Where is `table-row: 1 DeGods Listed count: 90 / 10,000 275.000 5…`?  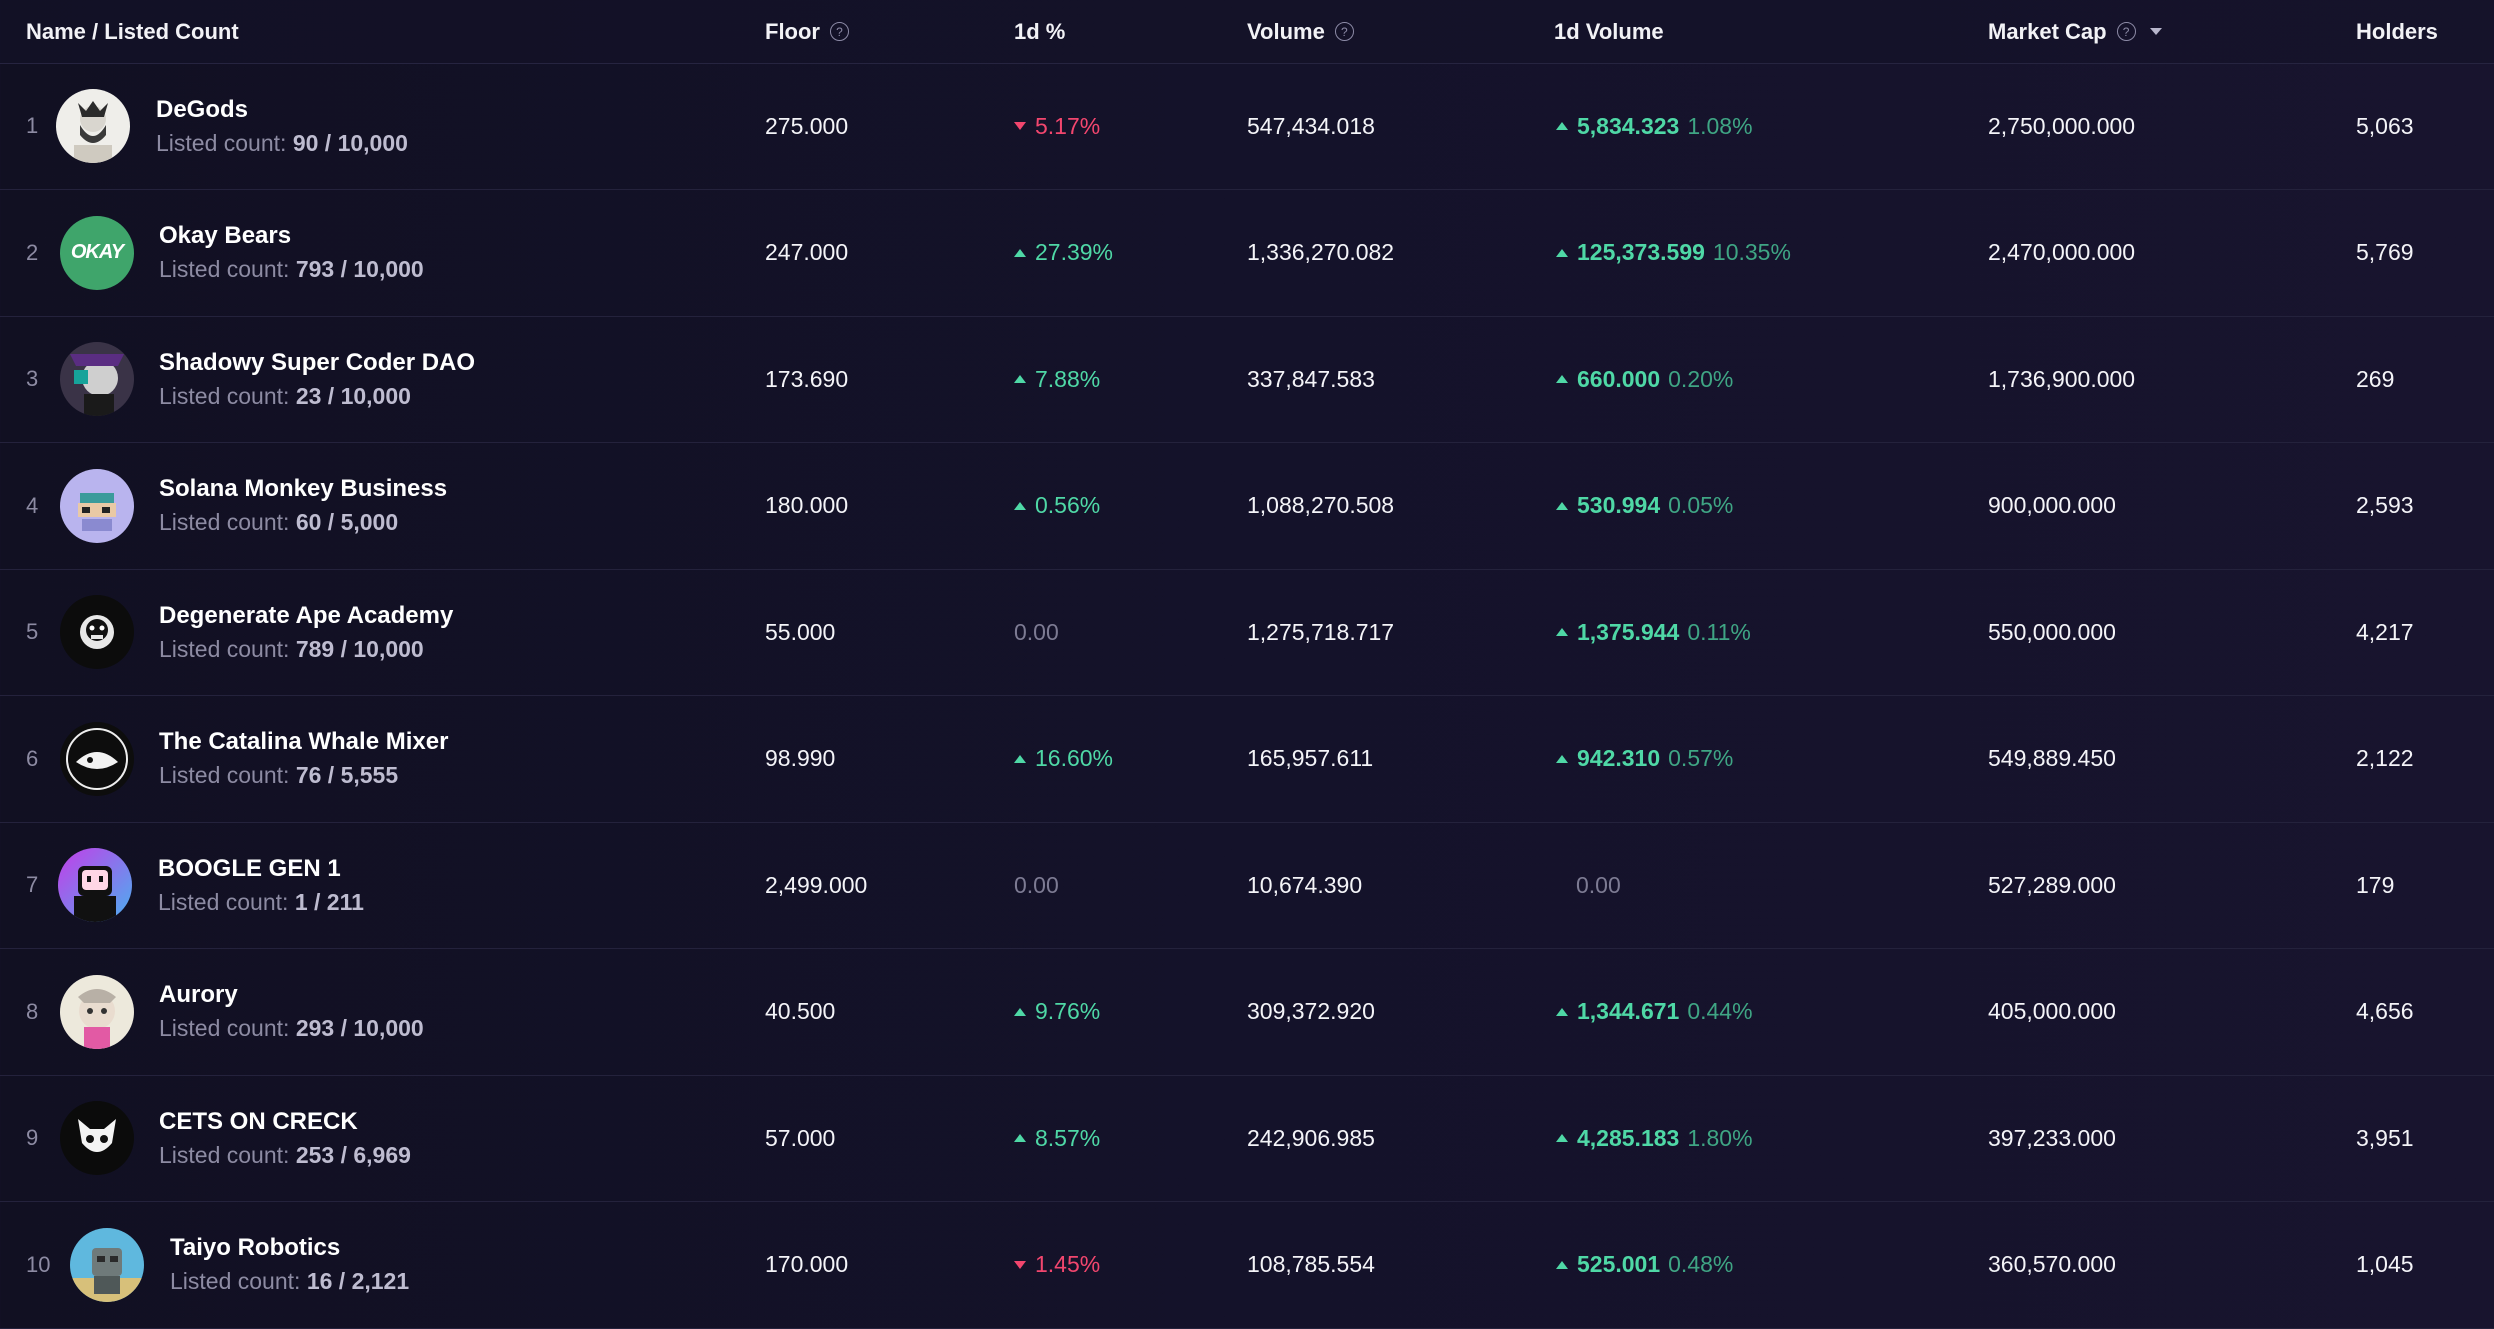
table-row: 1 DeGods Listed count: 90 / 10,000 275.000 5… is located at coordinates (1247, 126).